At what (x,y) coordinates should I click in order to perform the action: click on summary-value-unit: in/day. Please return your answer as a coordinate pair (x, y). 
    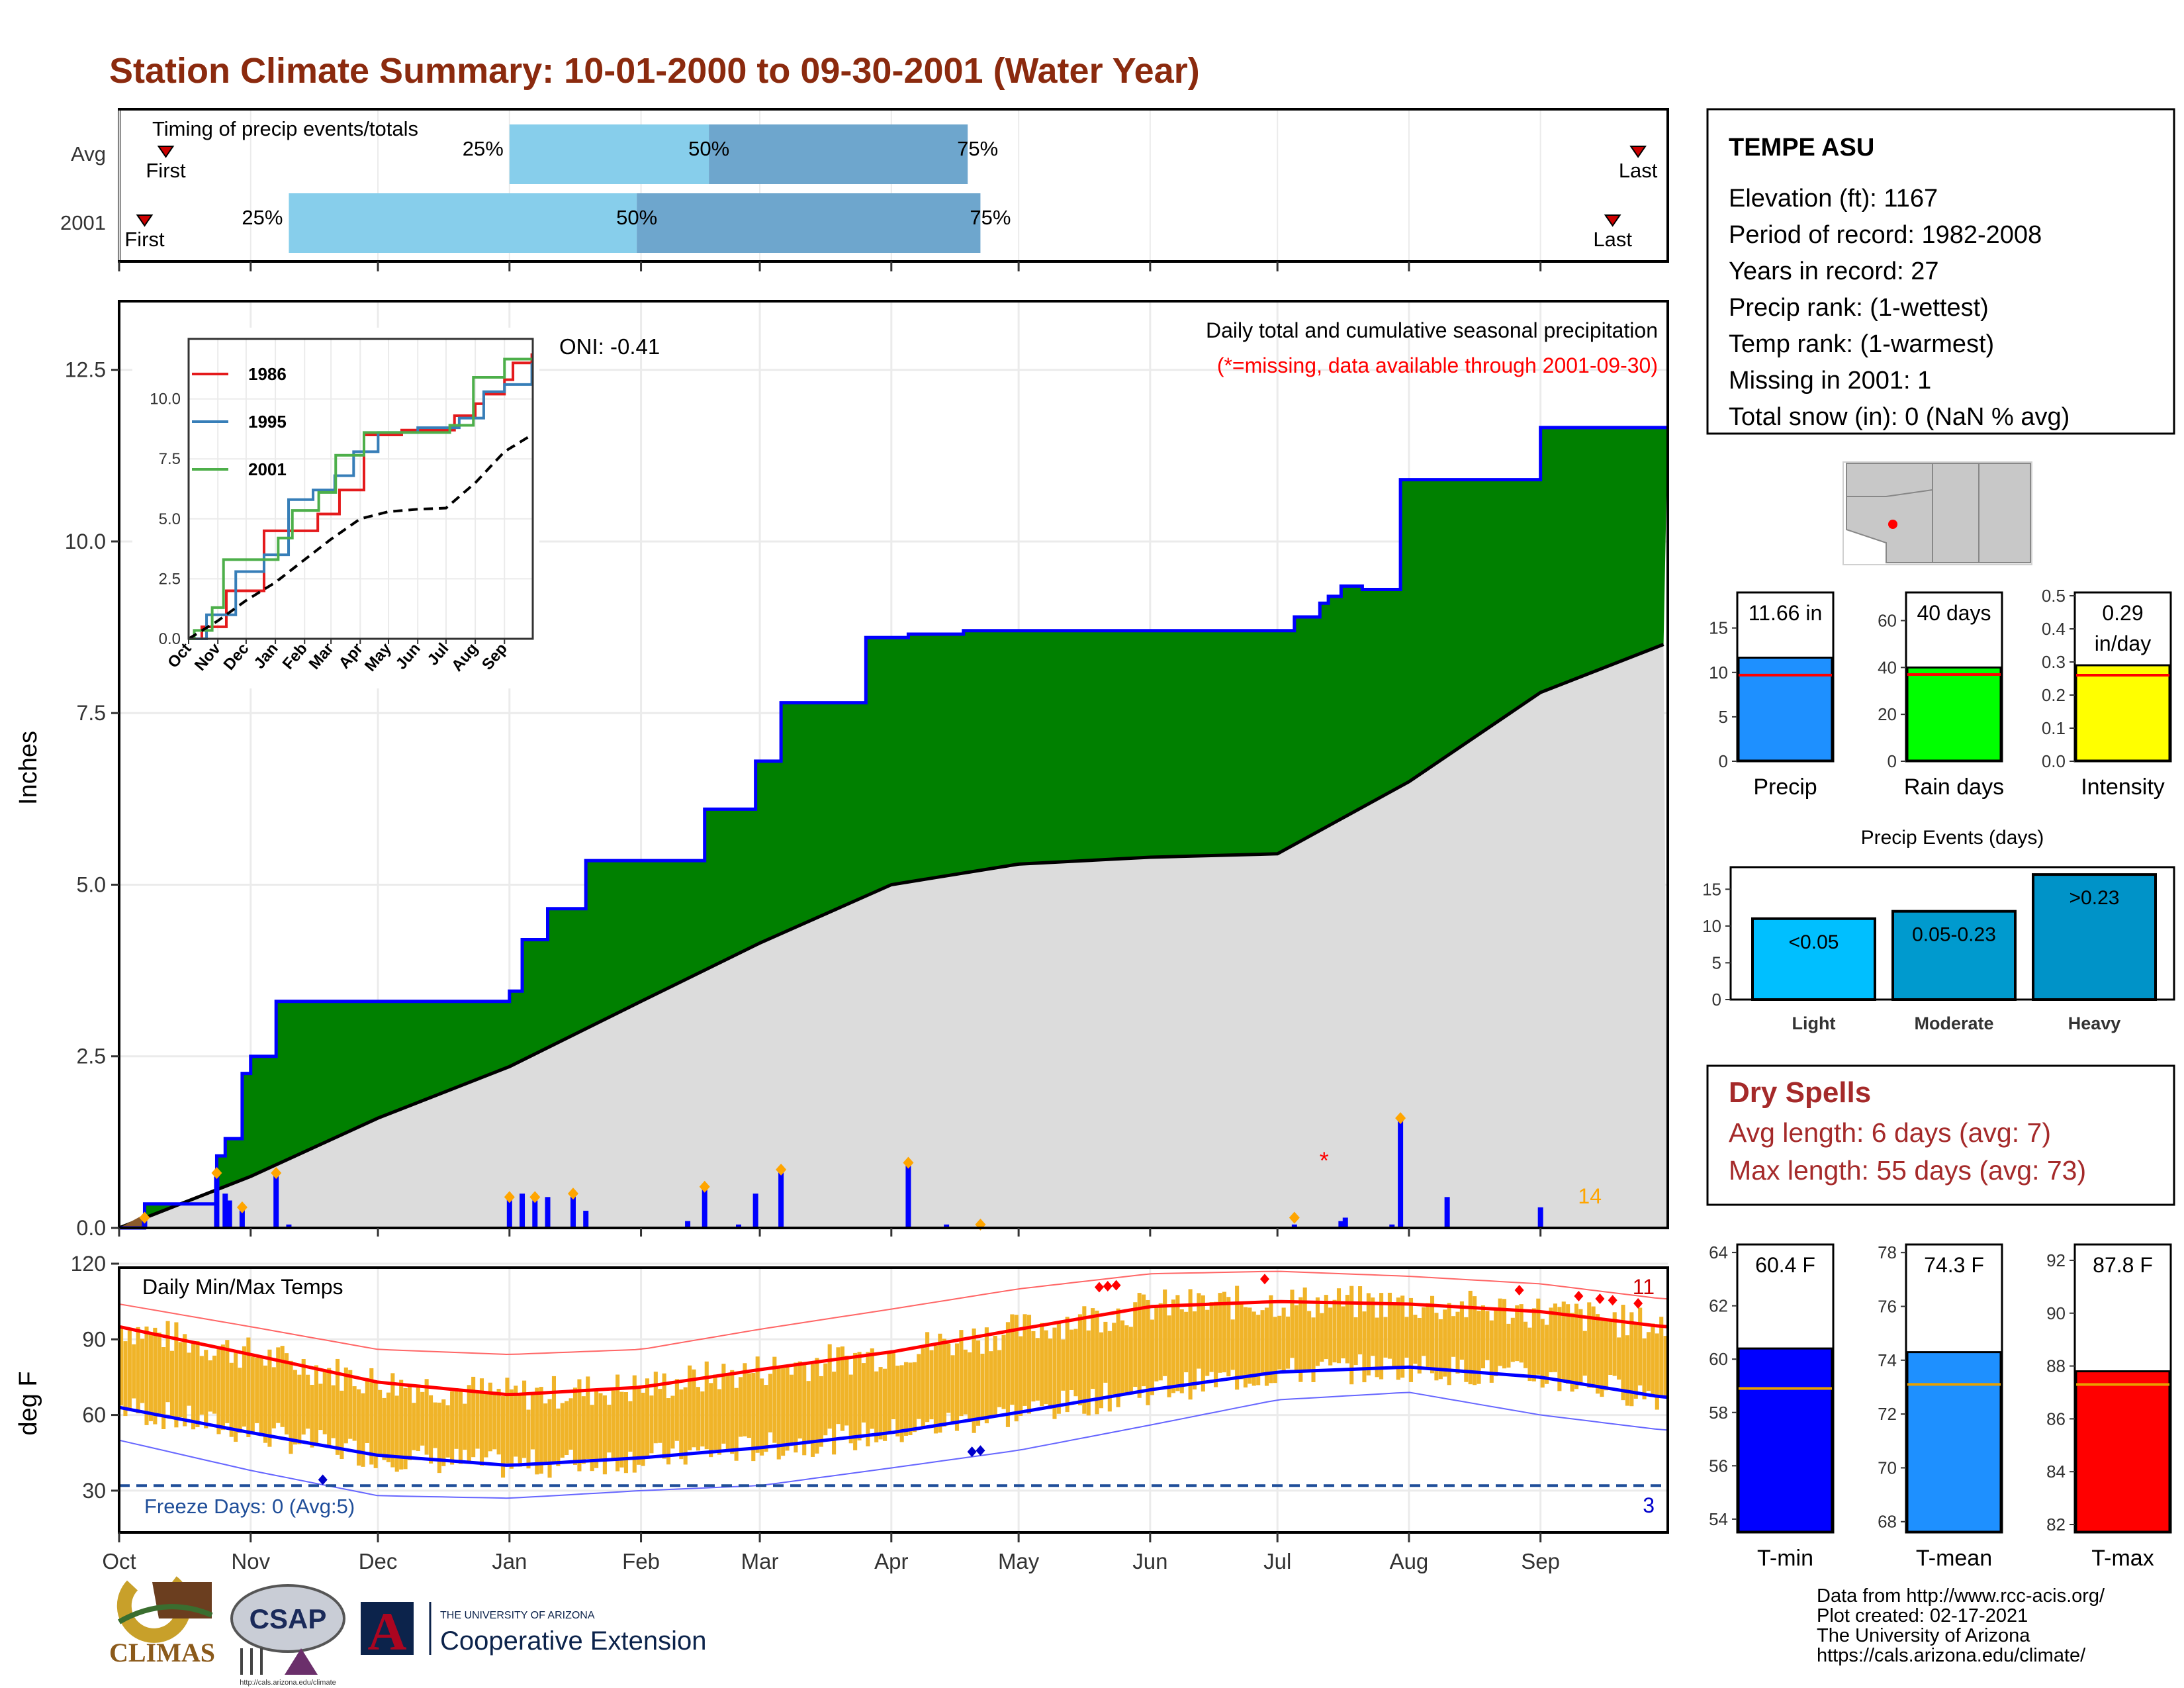
    Looking at the image, I should click on (2123, 643).